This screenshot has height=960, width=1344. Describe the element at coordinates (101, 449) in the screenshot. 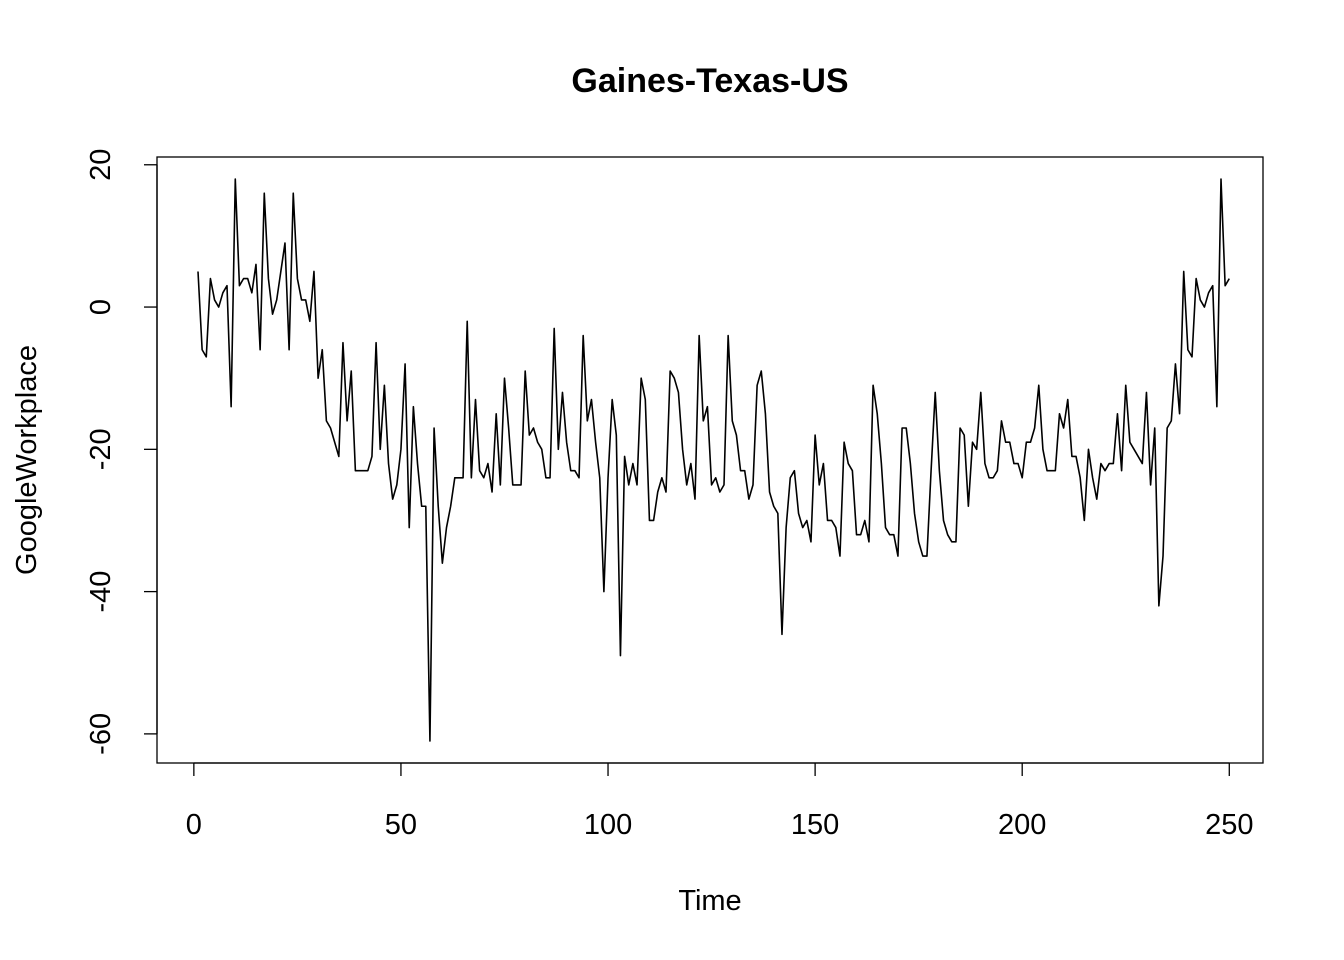

I see `y-tick-label: -20` at that location.